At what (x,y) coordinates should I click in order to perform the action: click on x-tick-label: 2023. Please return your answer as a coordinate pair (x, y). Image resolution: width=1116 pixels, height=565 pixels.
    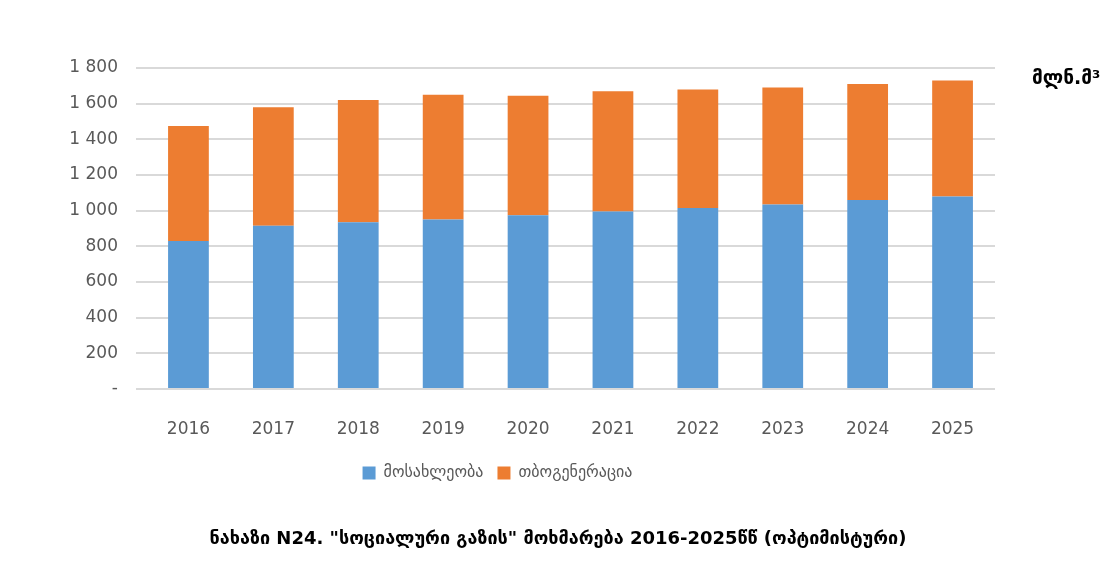
    Looking at the image, I should click on (783, 427).